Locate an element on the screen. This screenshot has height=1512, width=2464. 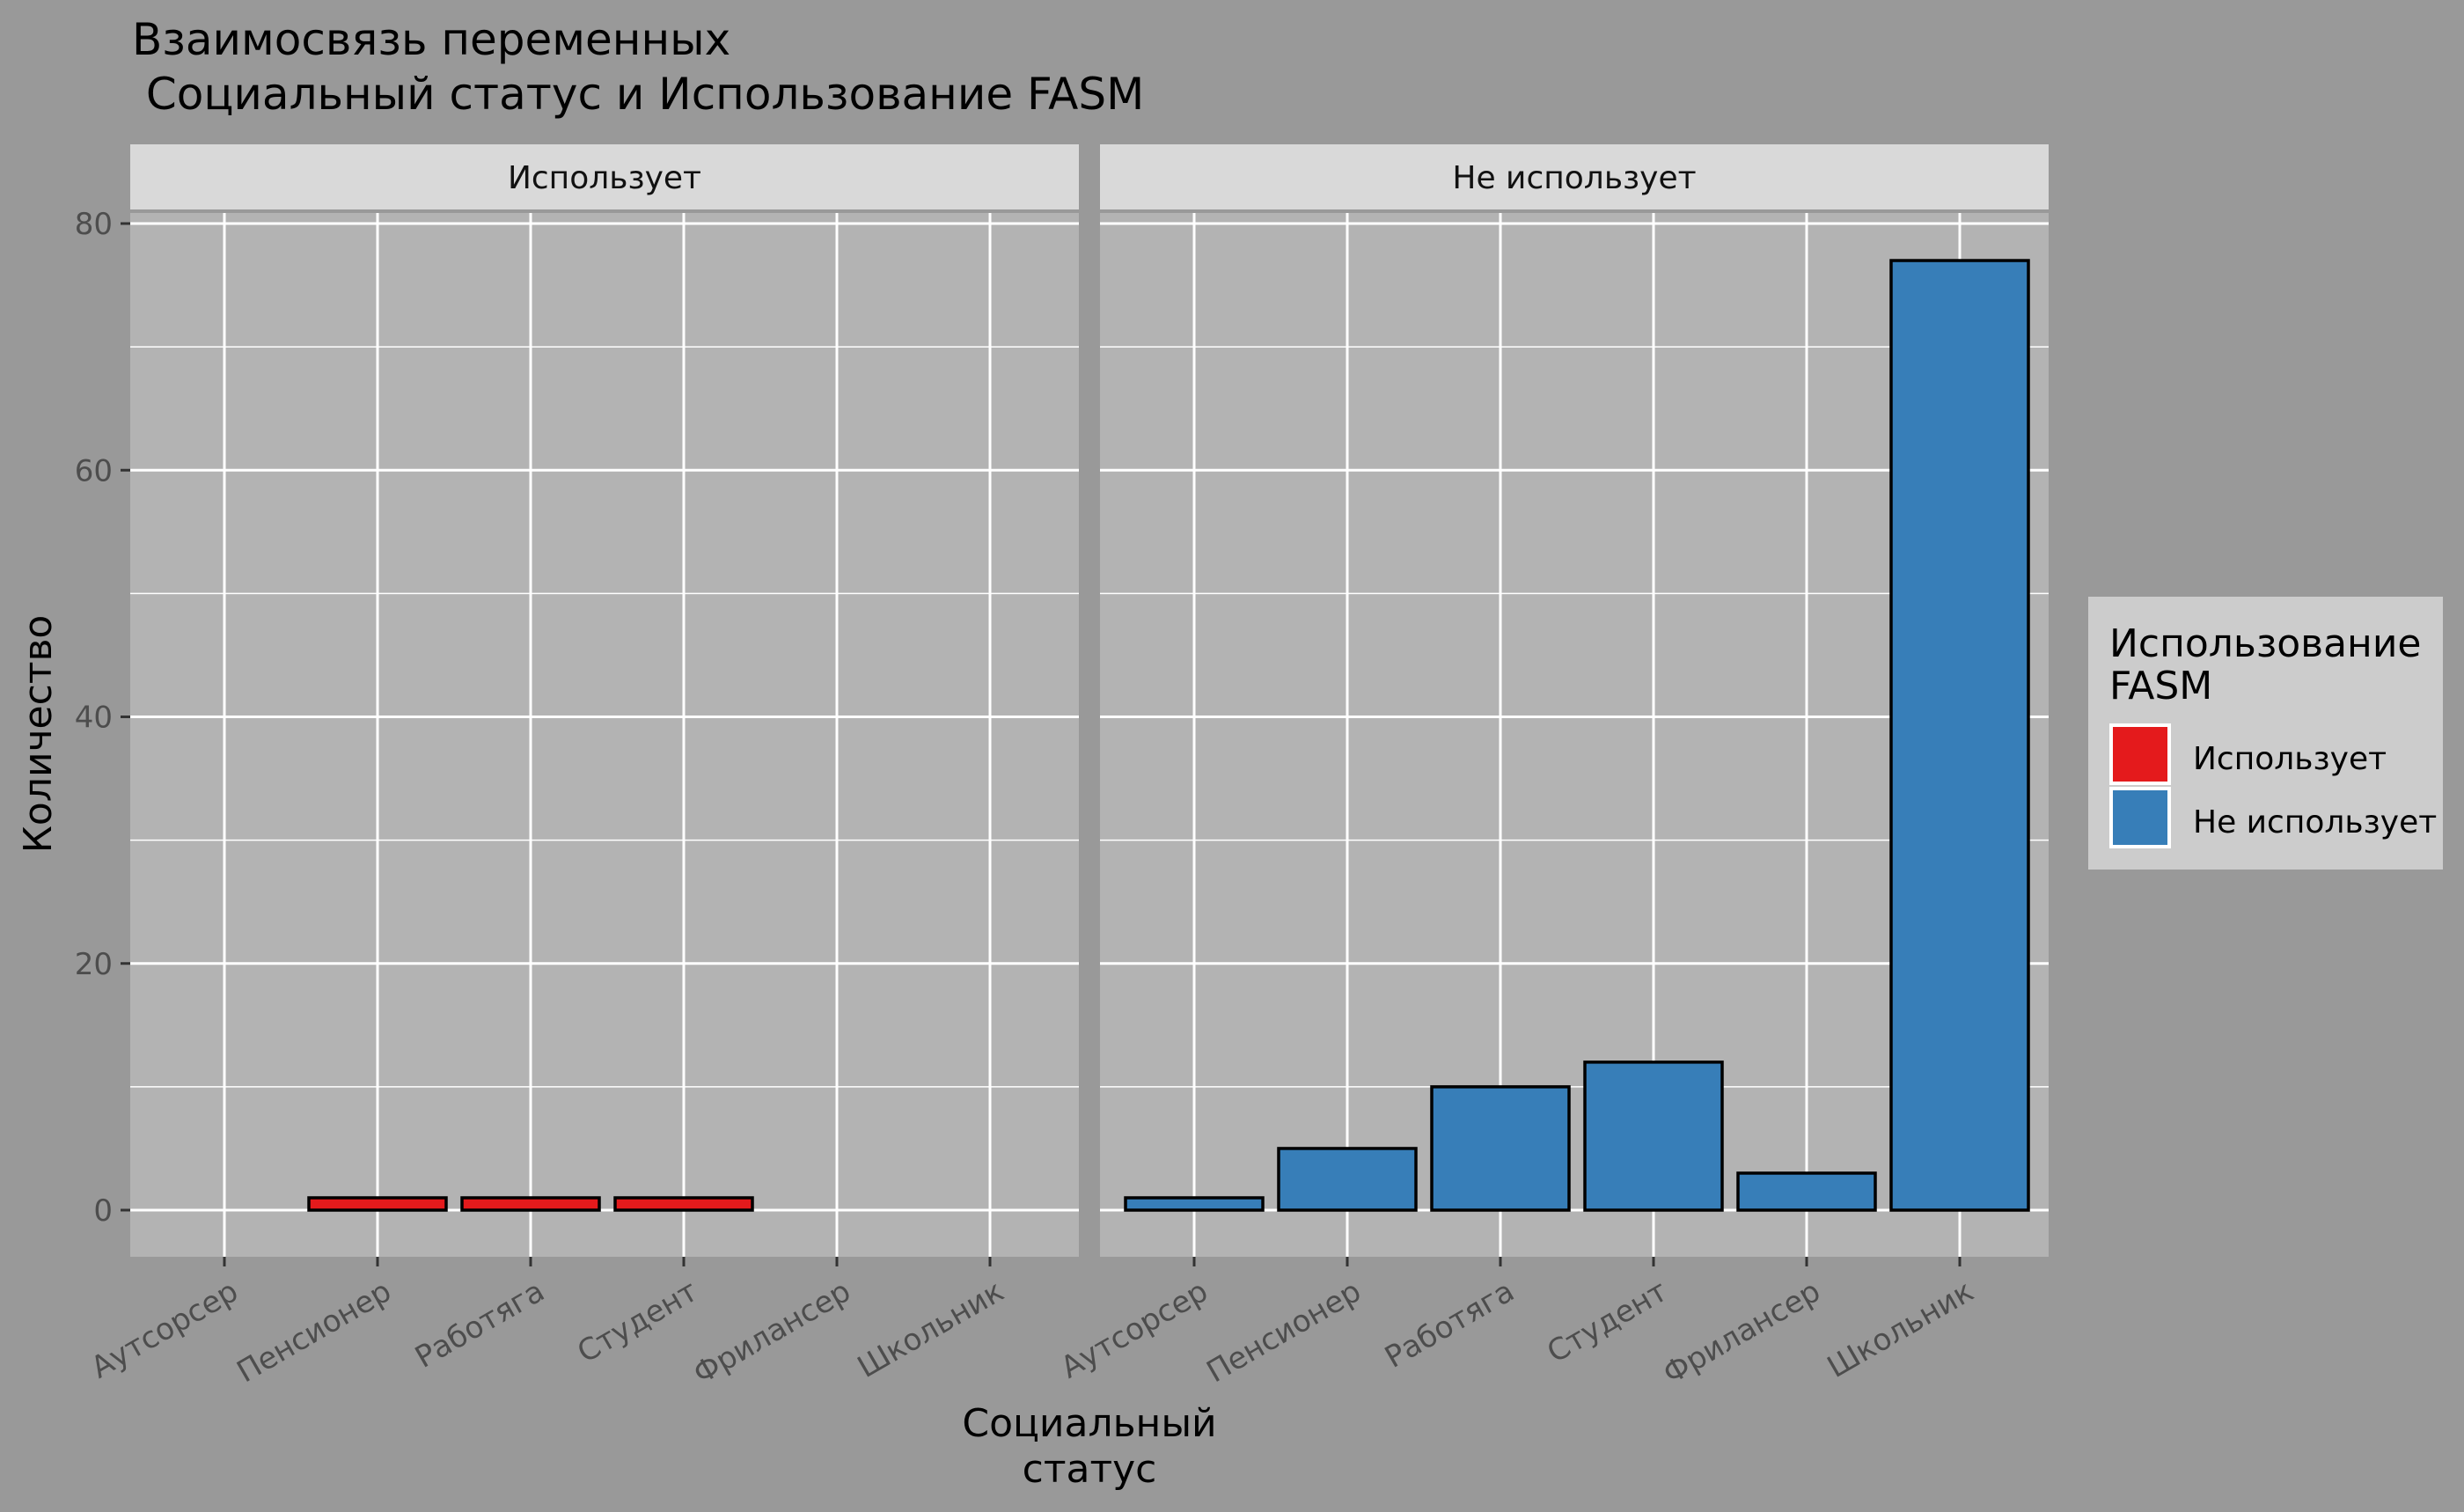
legend-title-line-1: Использование is located at coordinates (2266, 643).